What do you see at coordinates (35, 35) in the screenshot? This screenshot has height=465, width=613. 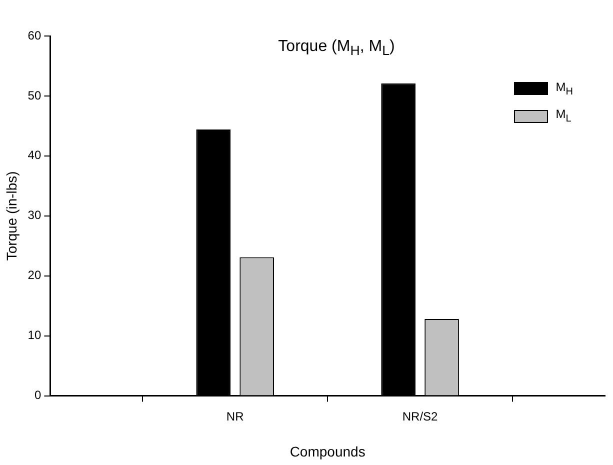 I see `y-tick-label: 60` at bounding box center [35, 35].